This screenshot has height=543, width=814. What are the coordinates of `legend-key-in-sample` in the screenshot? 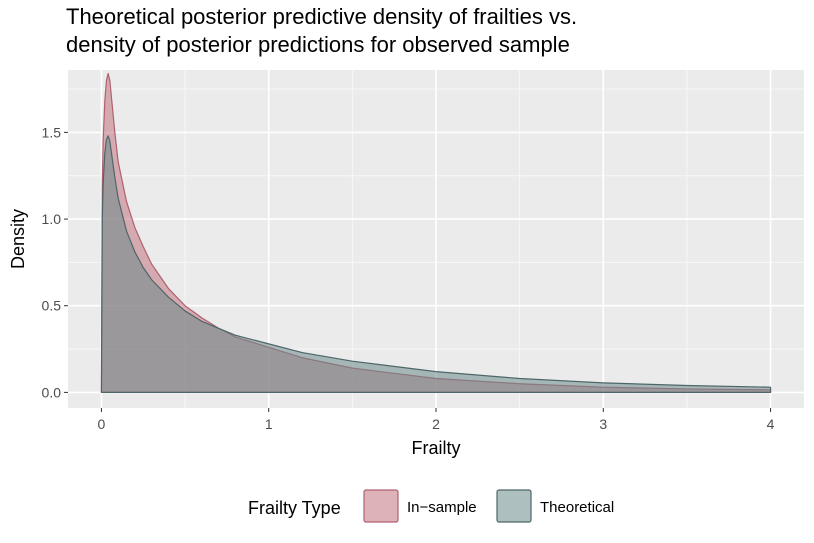 It's located at (381, 506).